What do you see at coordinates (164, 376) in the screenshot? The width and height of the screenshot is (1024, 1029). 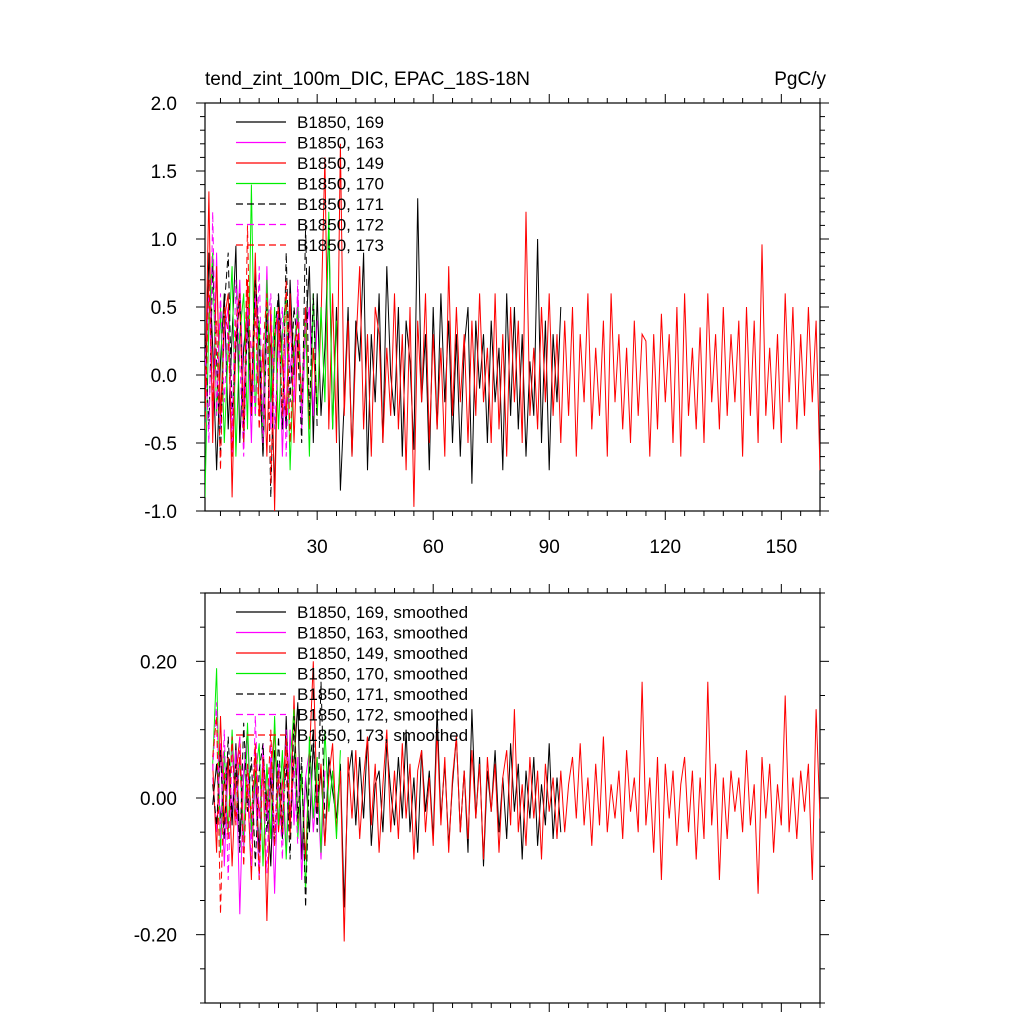 I see `y-tick-label: 0.0` at bounding box center [164, 376].